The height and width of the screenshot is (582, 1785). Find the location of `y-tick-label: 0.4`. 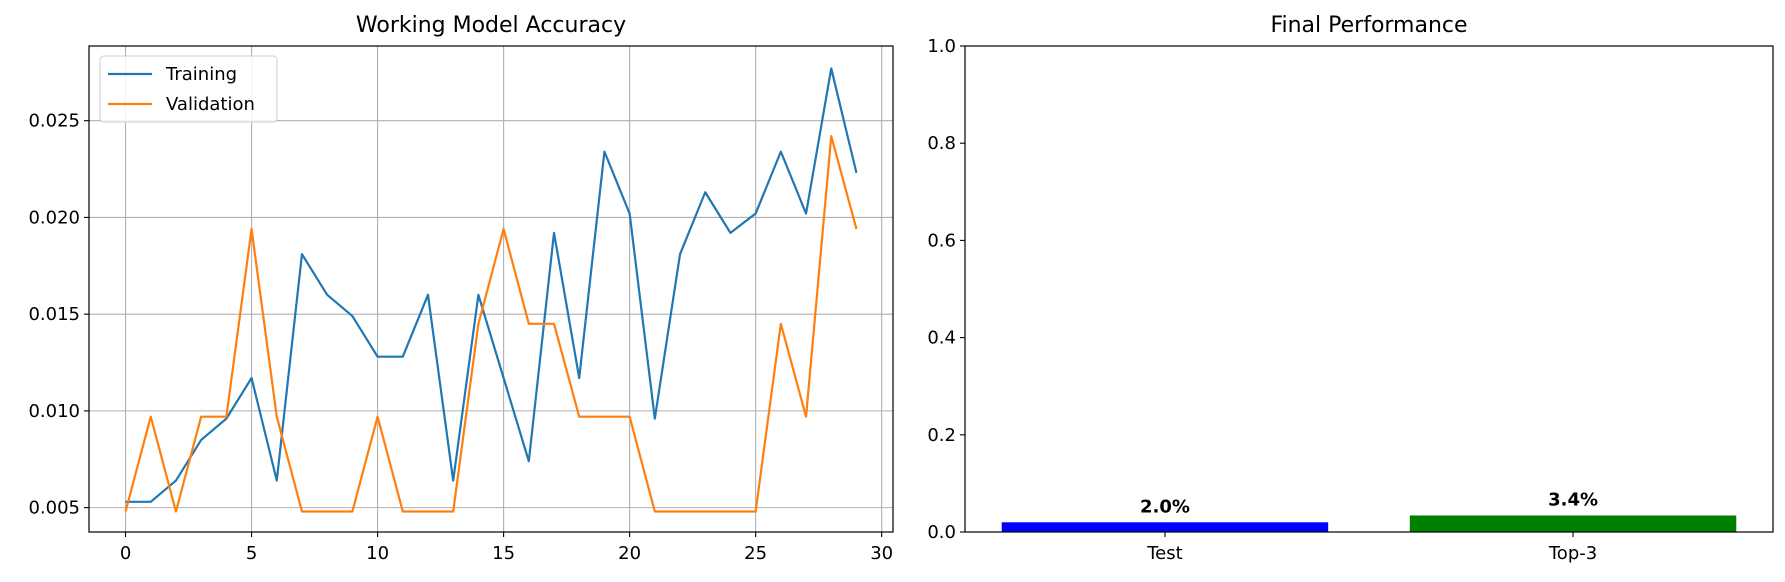

y-tick-label: 0.4 is located at coordinates (941, 338).